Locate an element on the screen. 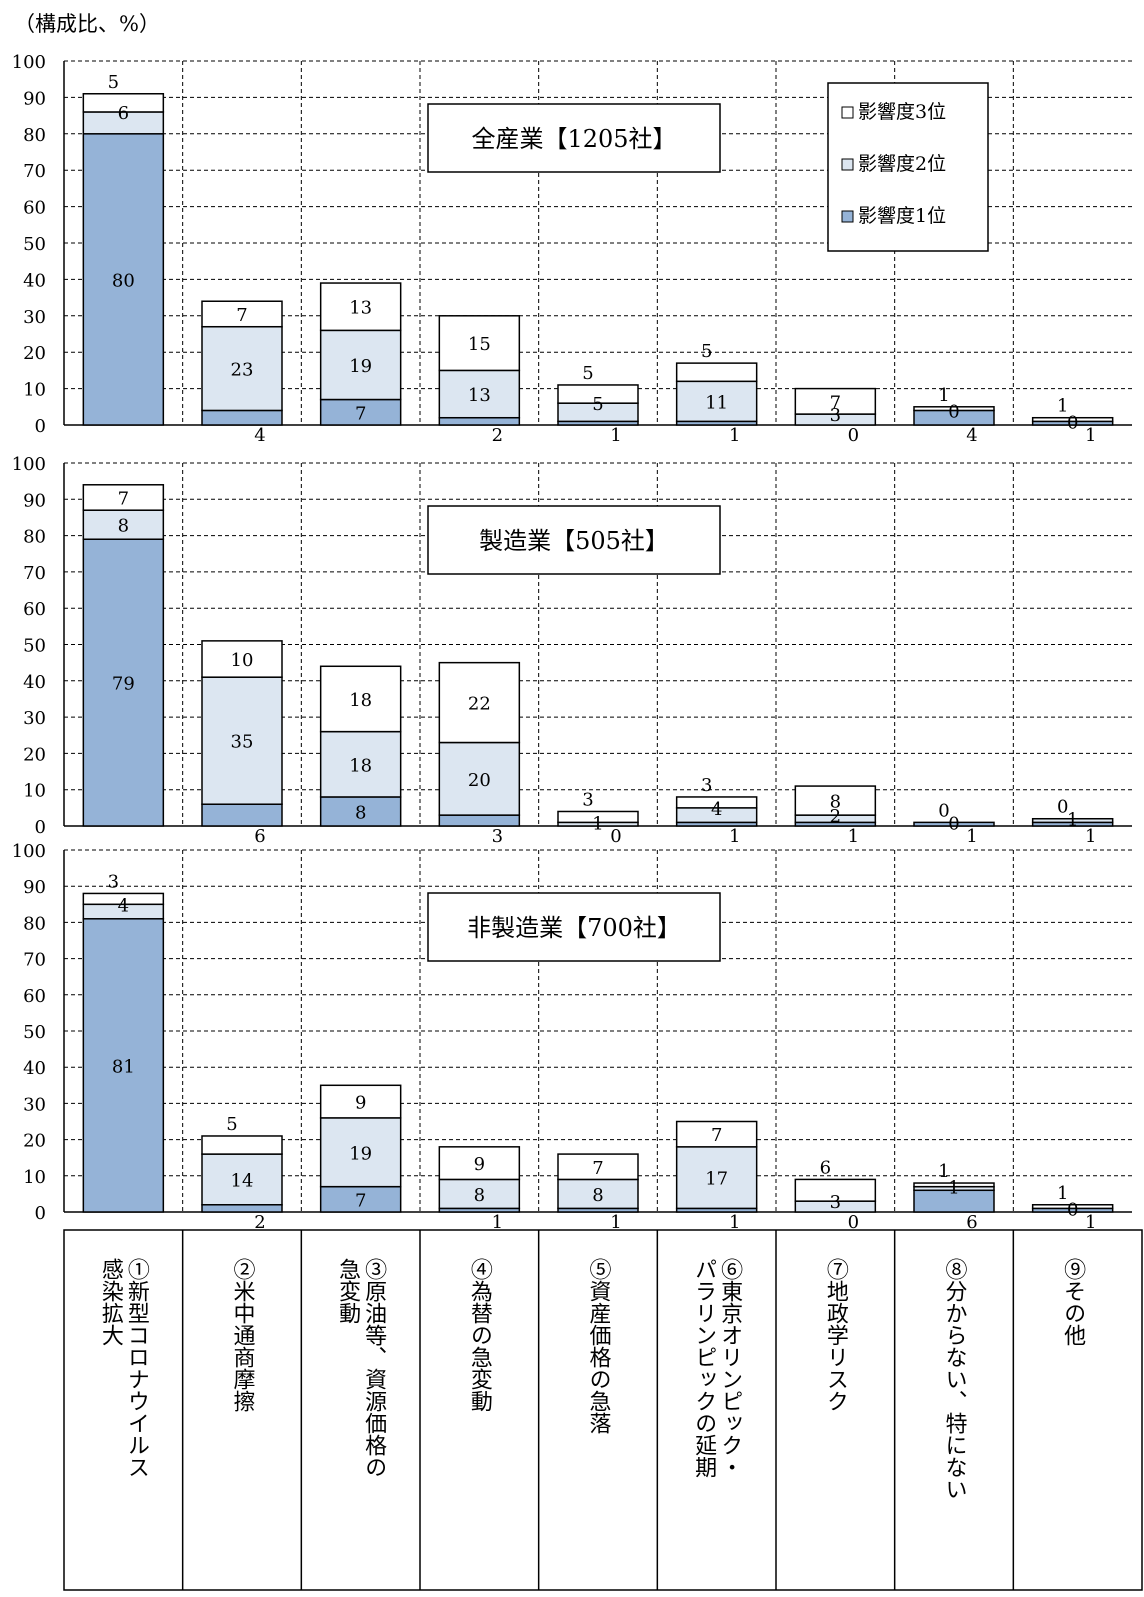 This screenshot has height=1597, width=1144. data-label: 2 is located at coordinates (835, 816).